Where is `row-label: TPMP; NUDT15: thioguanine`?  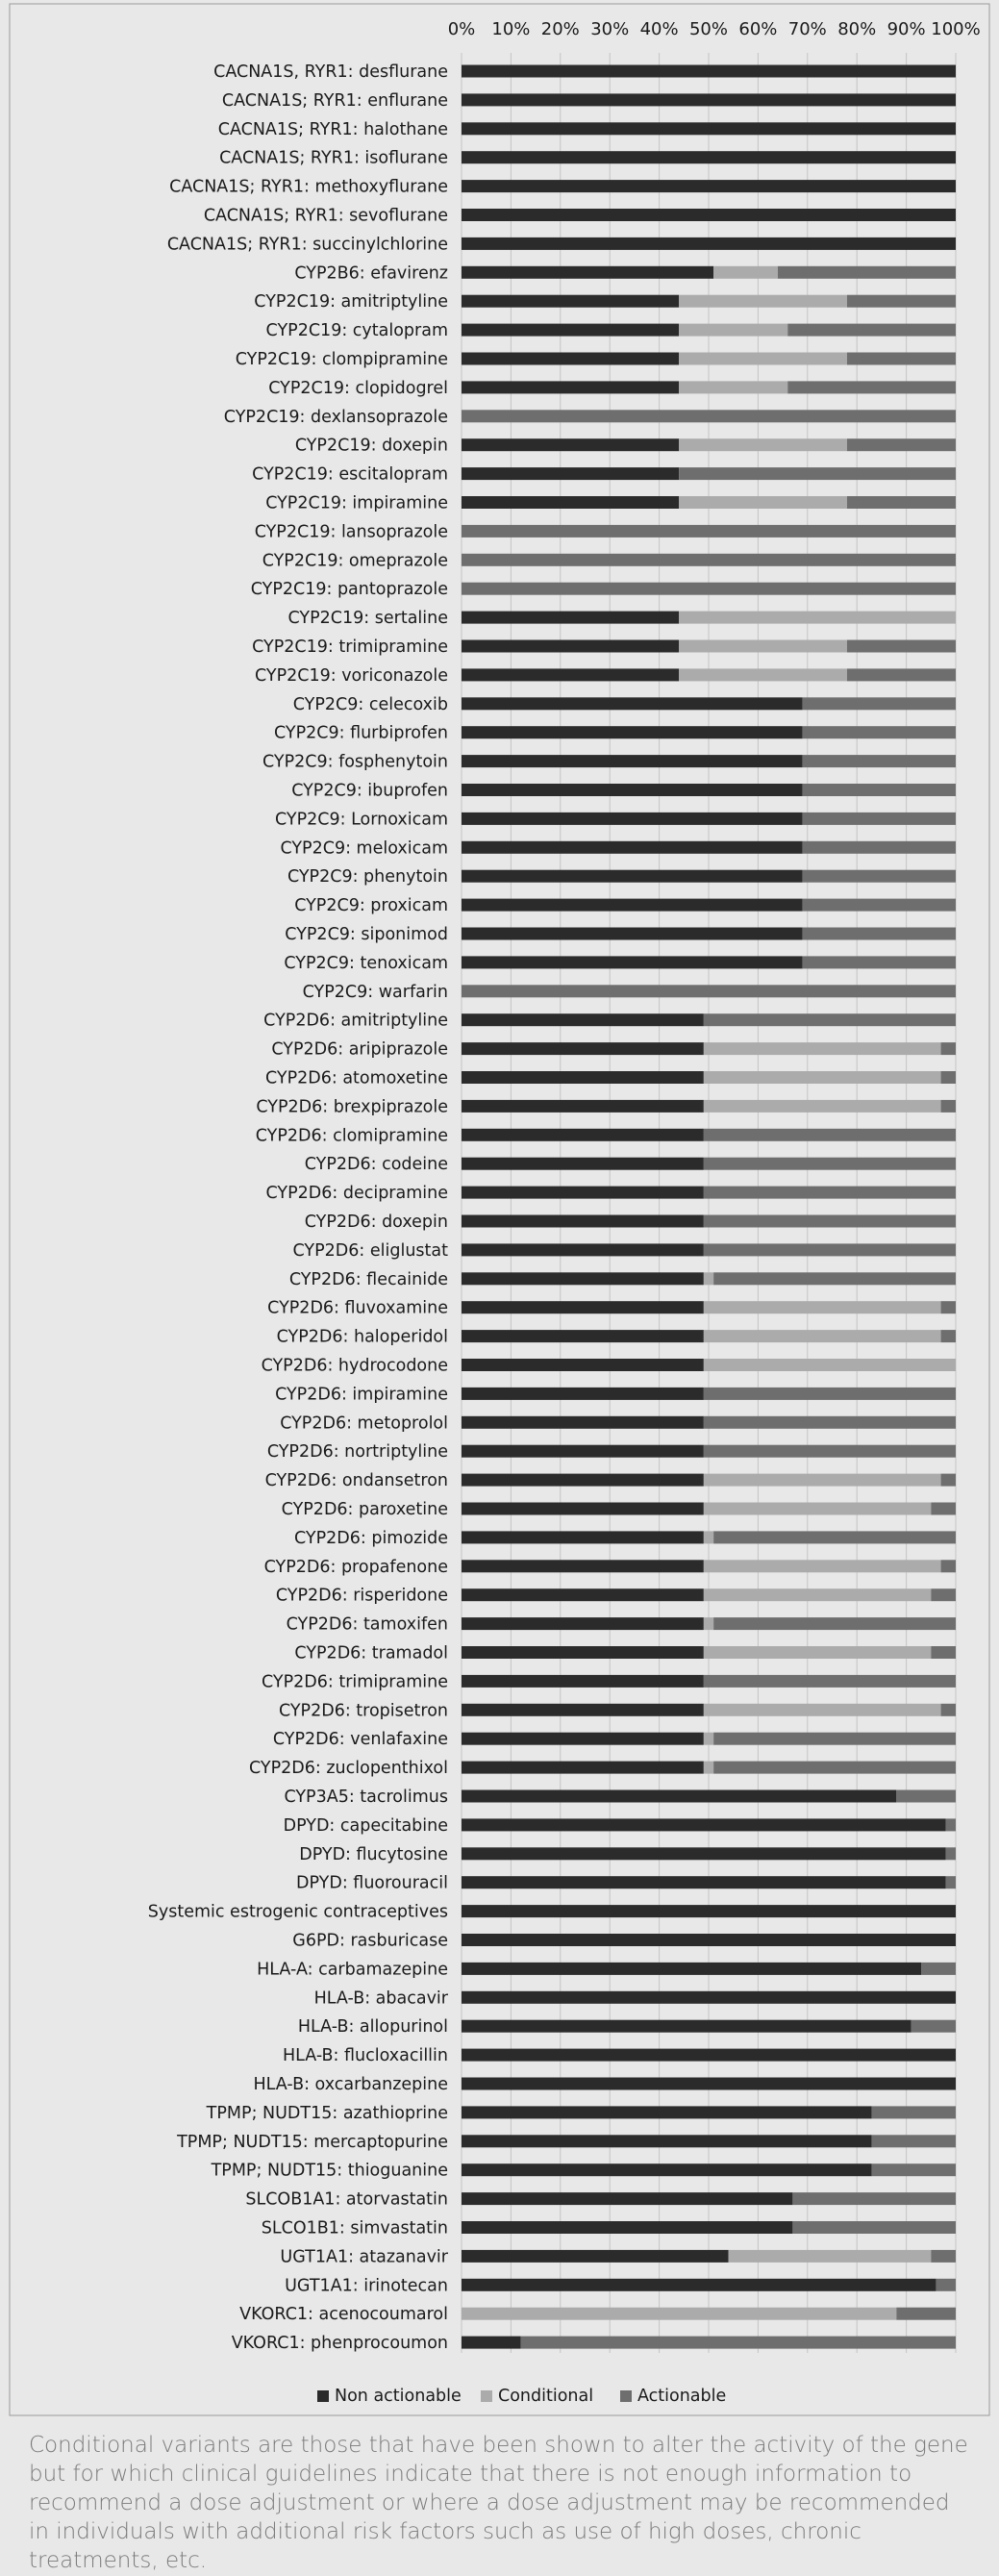
row-label: TPMP; NUDT15: thioguanine is located at coordinates (329, 2171).